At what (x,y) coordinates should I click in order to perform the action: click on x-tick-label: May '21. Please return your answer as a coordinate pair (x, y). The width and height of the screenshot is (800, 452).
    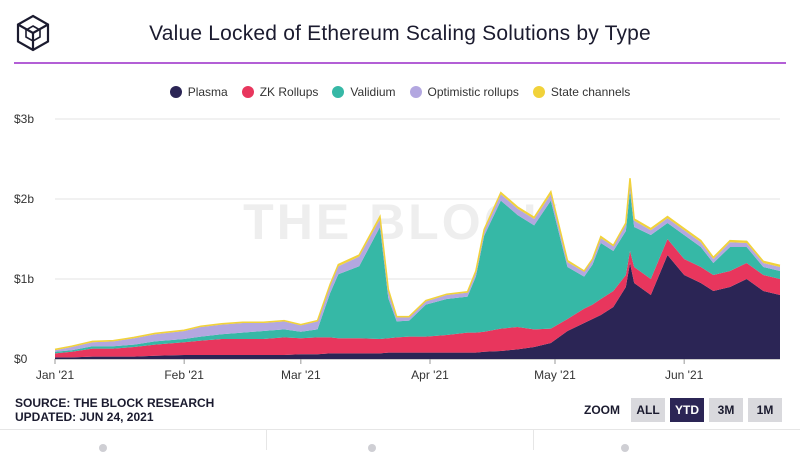
    Looking at the image, I should click on (555, 375).